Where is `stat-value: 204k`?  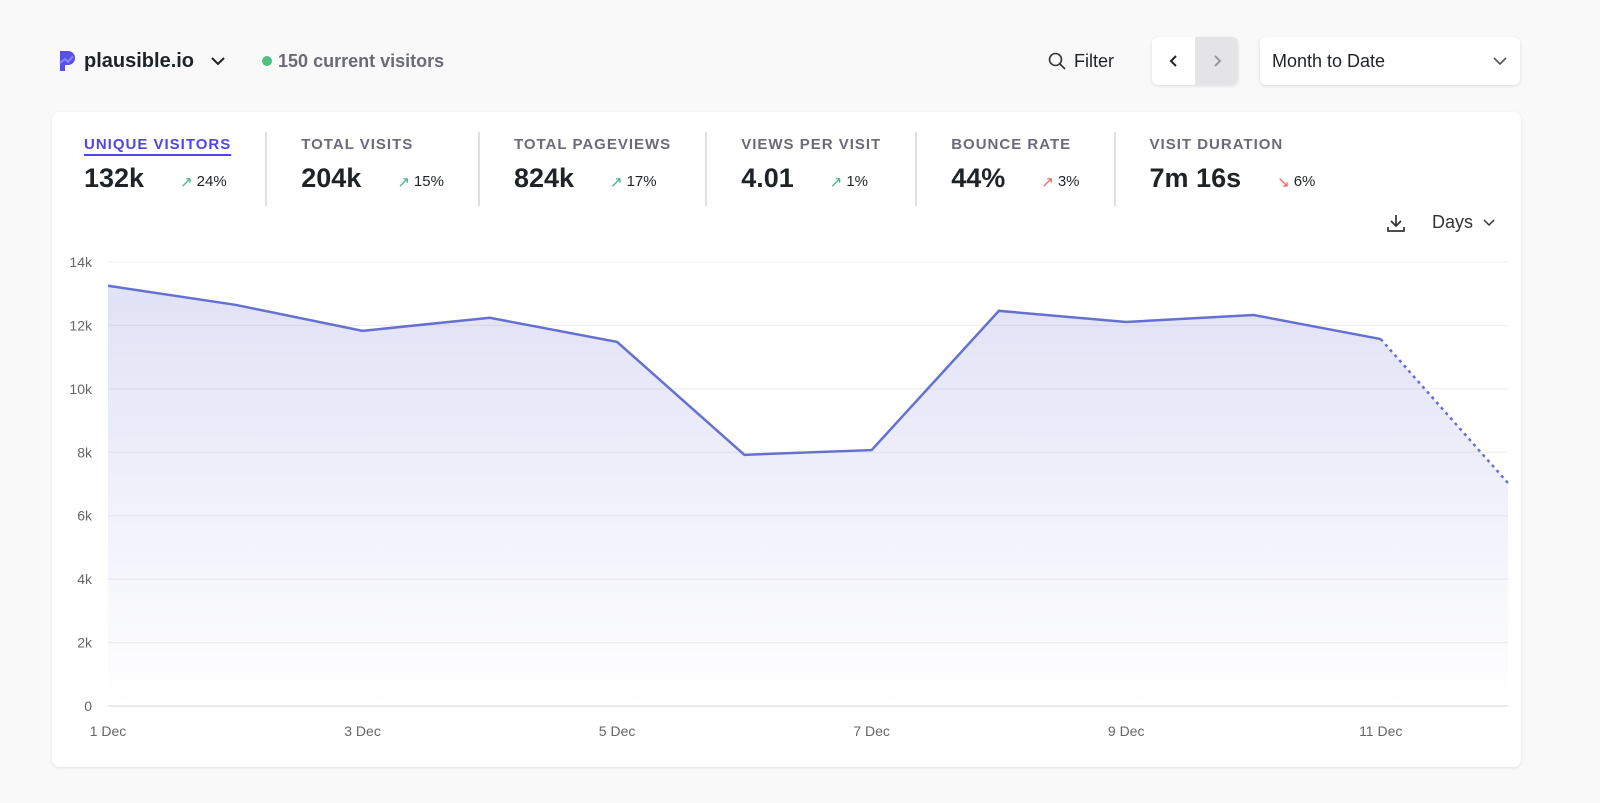
stat-value: 204k is located at coordinates (331, 178).